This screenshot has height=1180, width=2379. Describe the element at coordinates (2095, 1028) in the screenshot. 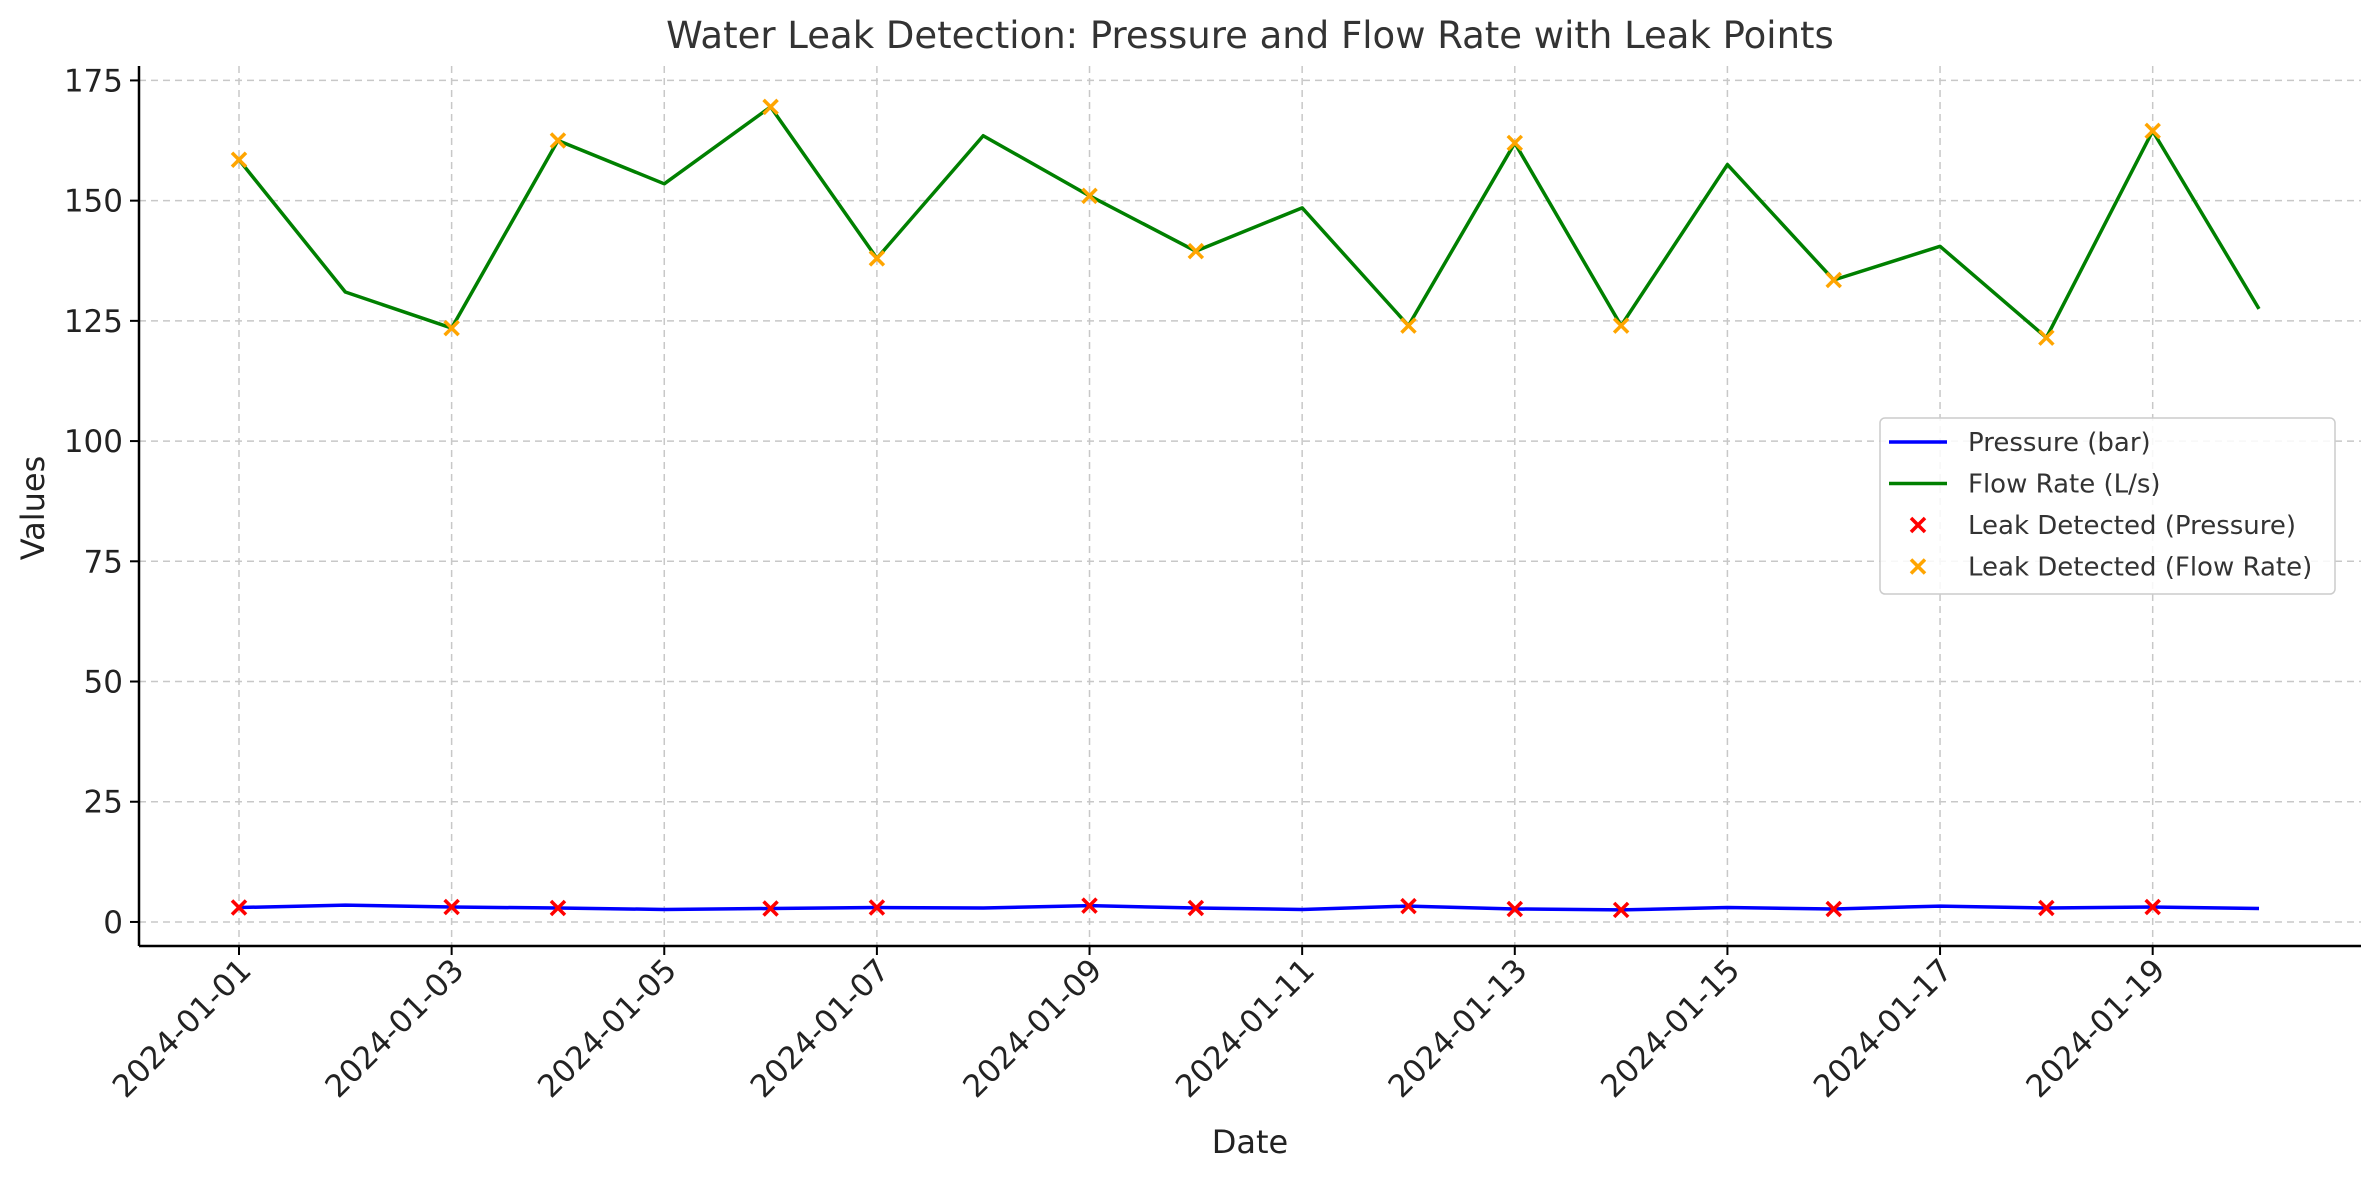

I see `x-tick-label: 2024-01-19` at that location.